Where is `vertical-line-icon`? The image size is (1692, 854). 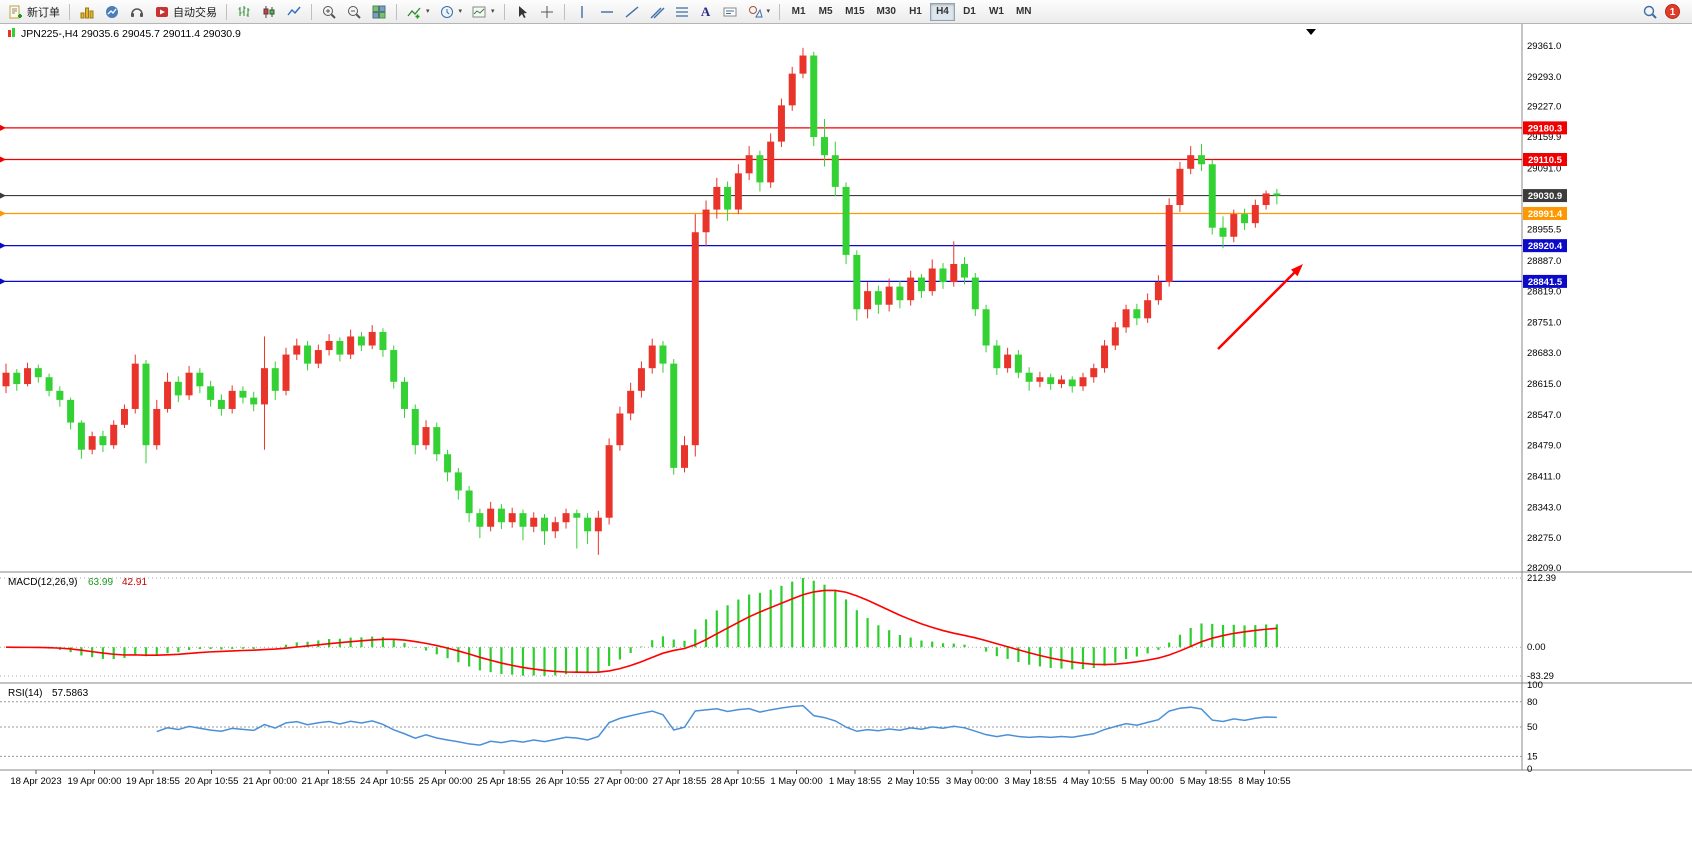
vertical-line-icon is located at coordinates (581, 11).